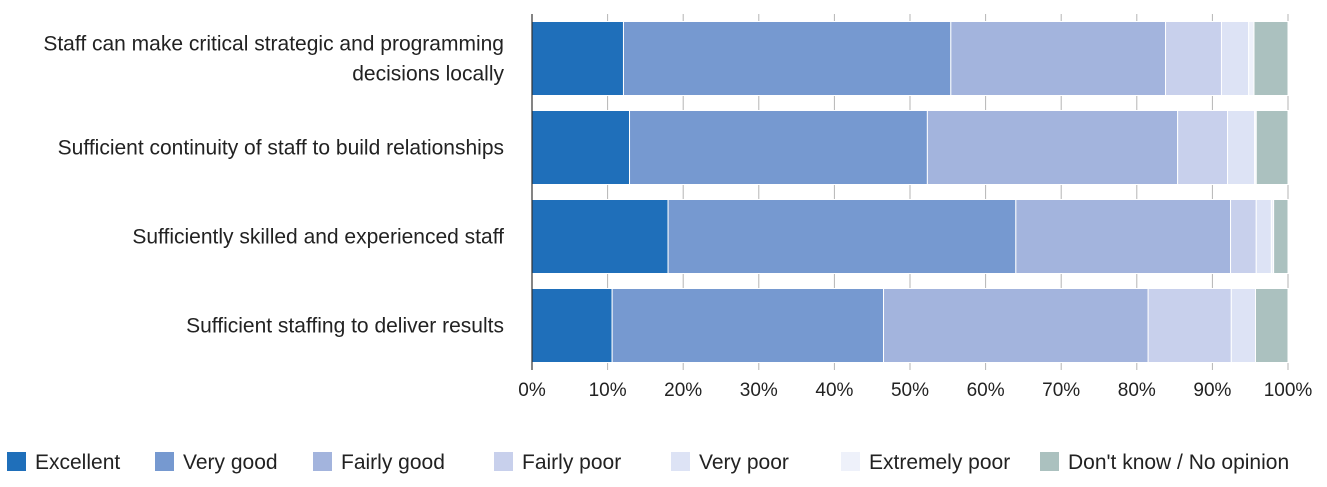 This screenshot has height=487, width=1327. Describe the element at coordinates (939, 462) in the screenshot. I see `legend-label: Extremely poor` at that location.